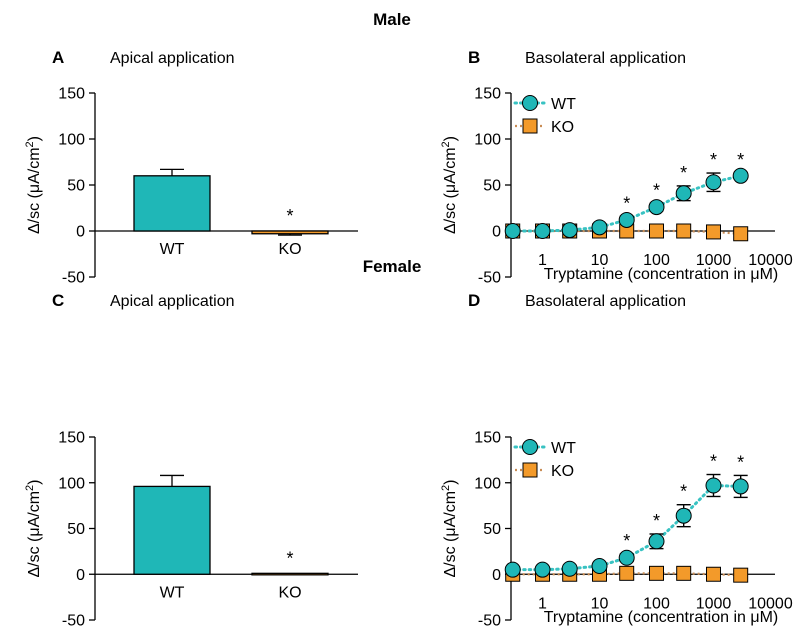 This screenshot has width=806, height=644. Describe the element at coordinates (474, 300) in the screenshot. I see `panel-letter: D` at that location.